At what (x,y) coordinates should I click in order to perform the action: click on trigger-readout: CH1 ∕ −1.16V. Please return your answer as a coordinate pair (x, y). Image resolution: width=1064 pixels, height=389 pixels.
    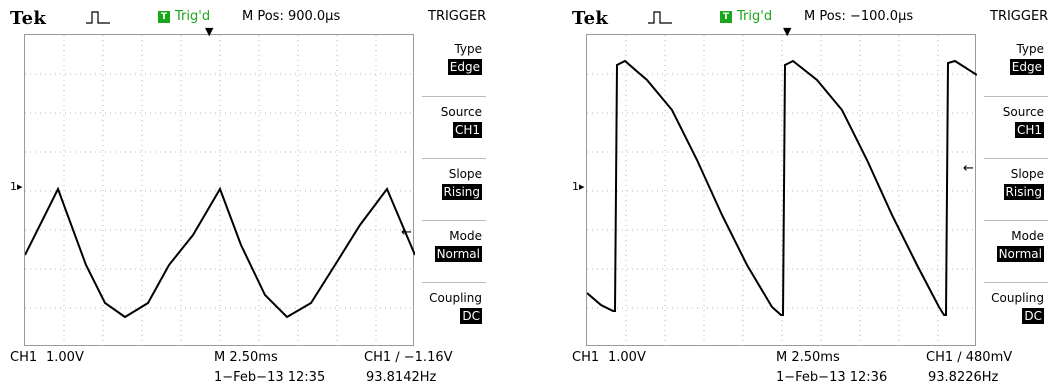
    Looking at the image, I should click on (408, 357).